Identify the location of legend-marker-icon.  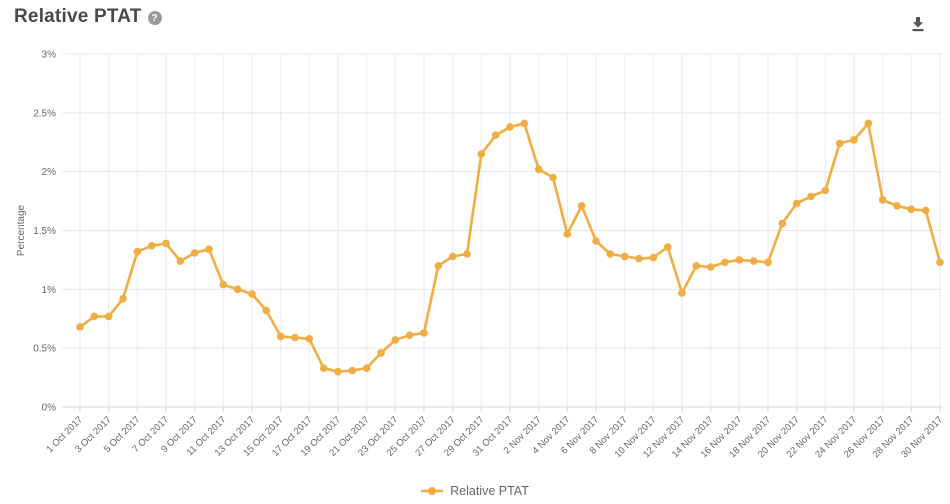
(432, 491).